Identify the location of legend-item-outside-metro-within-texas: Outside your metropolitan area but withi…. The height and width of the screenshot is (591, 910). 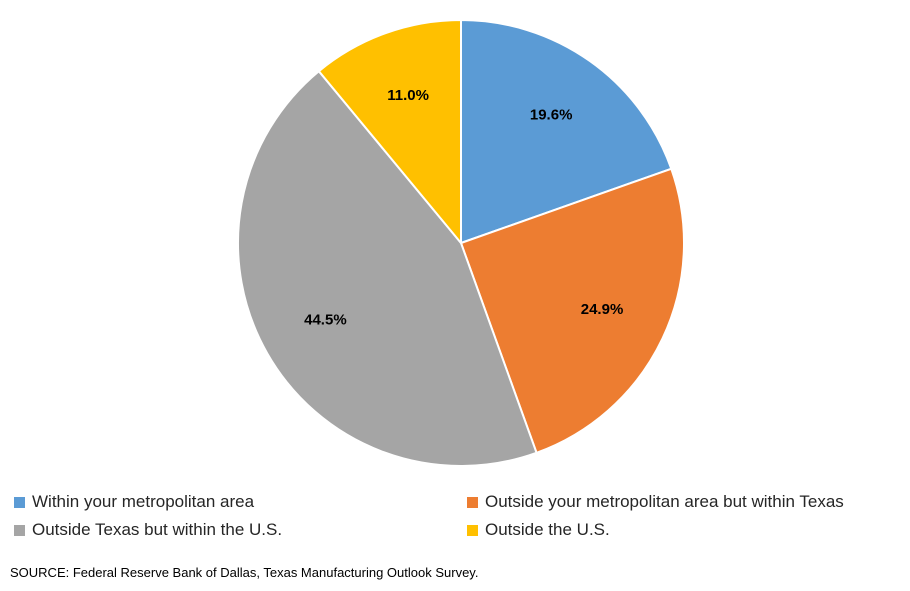
(655, 502).